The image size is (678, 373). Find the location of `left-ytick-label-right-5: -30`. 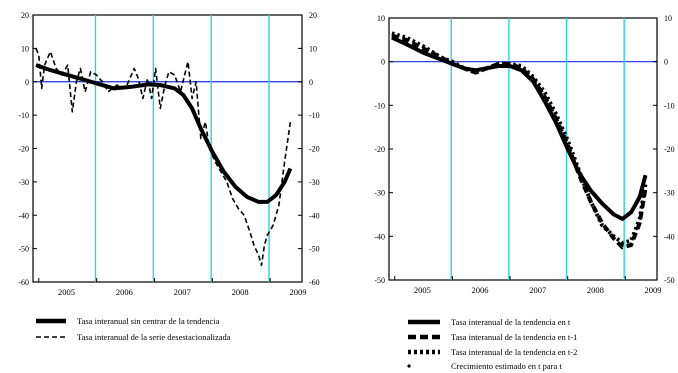

left-ytick-label-right-5: -30 is located at coordinates (314, 182).